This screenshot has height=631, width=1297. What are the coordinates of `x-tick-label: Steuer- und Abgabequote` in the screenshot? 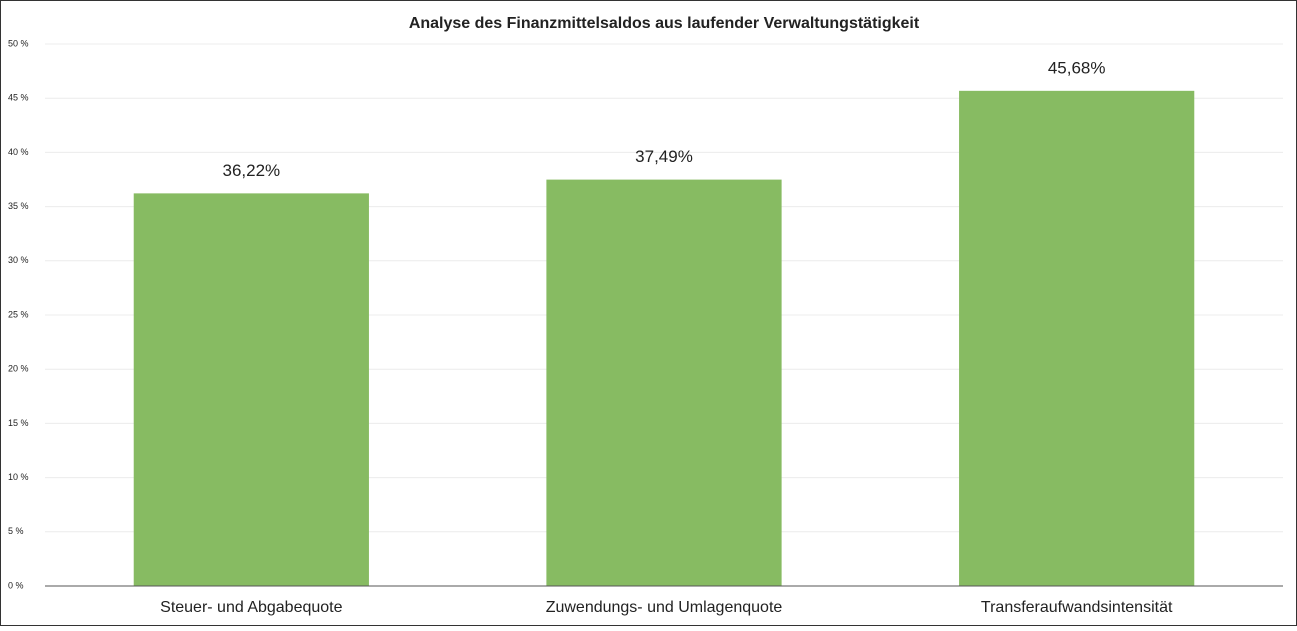 It's located at (251, 607).